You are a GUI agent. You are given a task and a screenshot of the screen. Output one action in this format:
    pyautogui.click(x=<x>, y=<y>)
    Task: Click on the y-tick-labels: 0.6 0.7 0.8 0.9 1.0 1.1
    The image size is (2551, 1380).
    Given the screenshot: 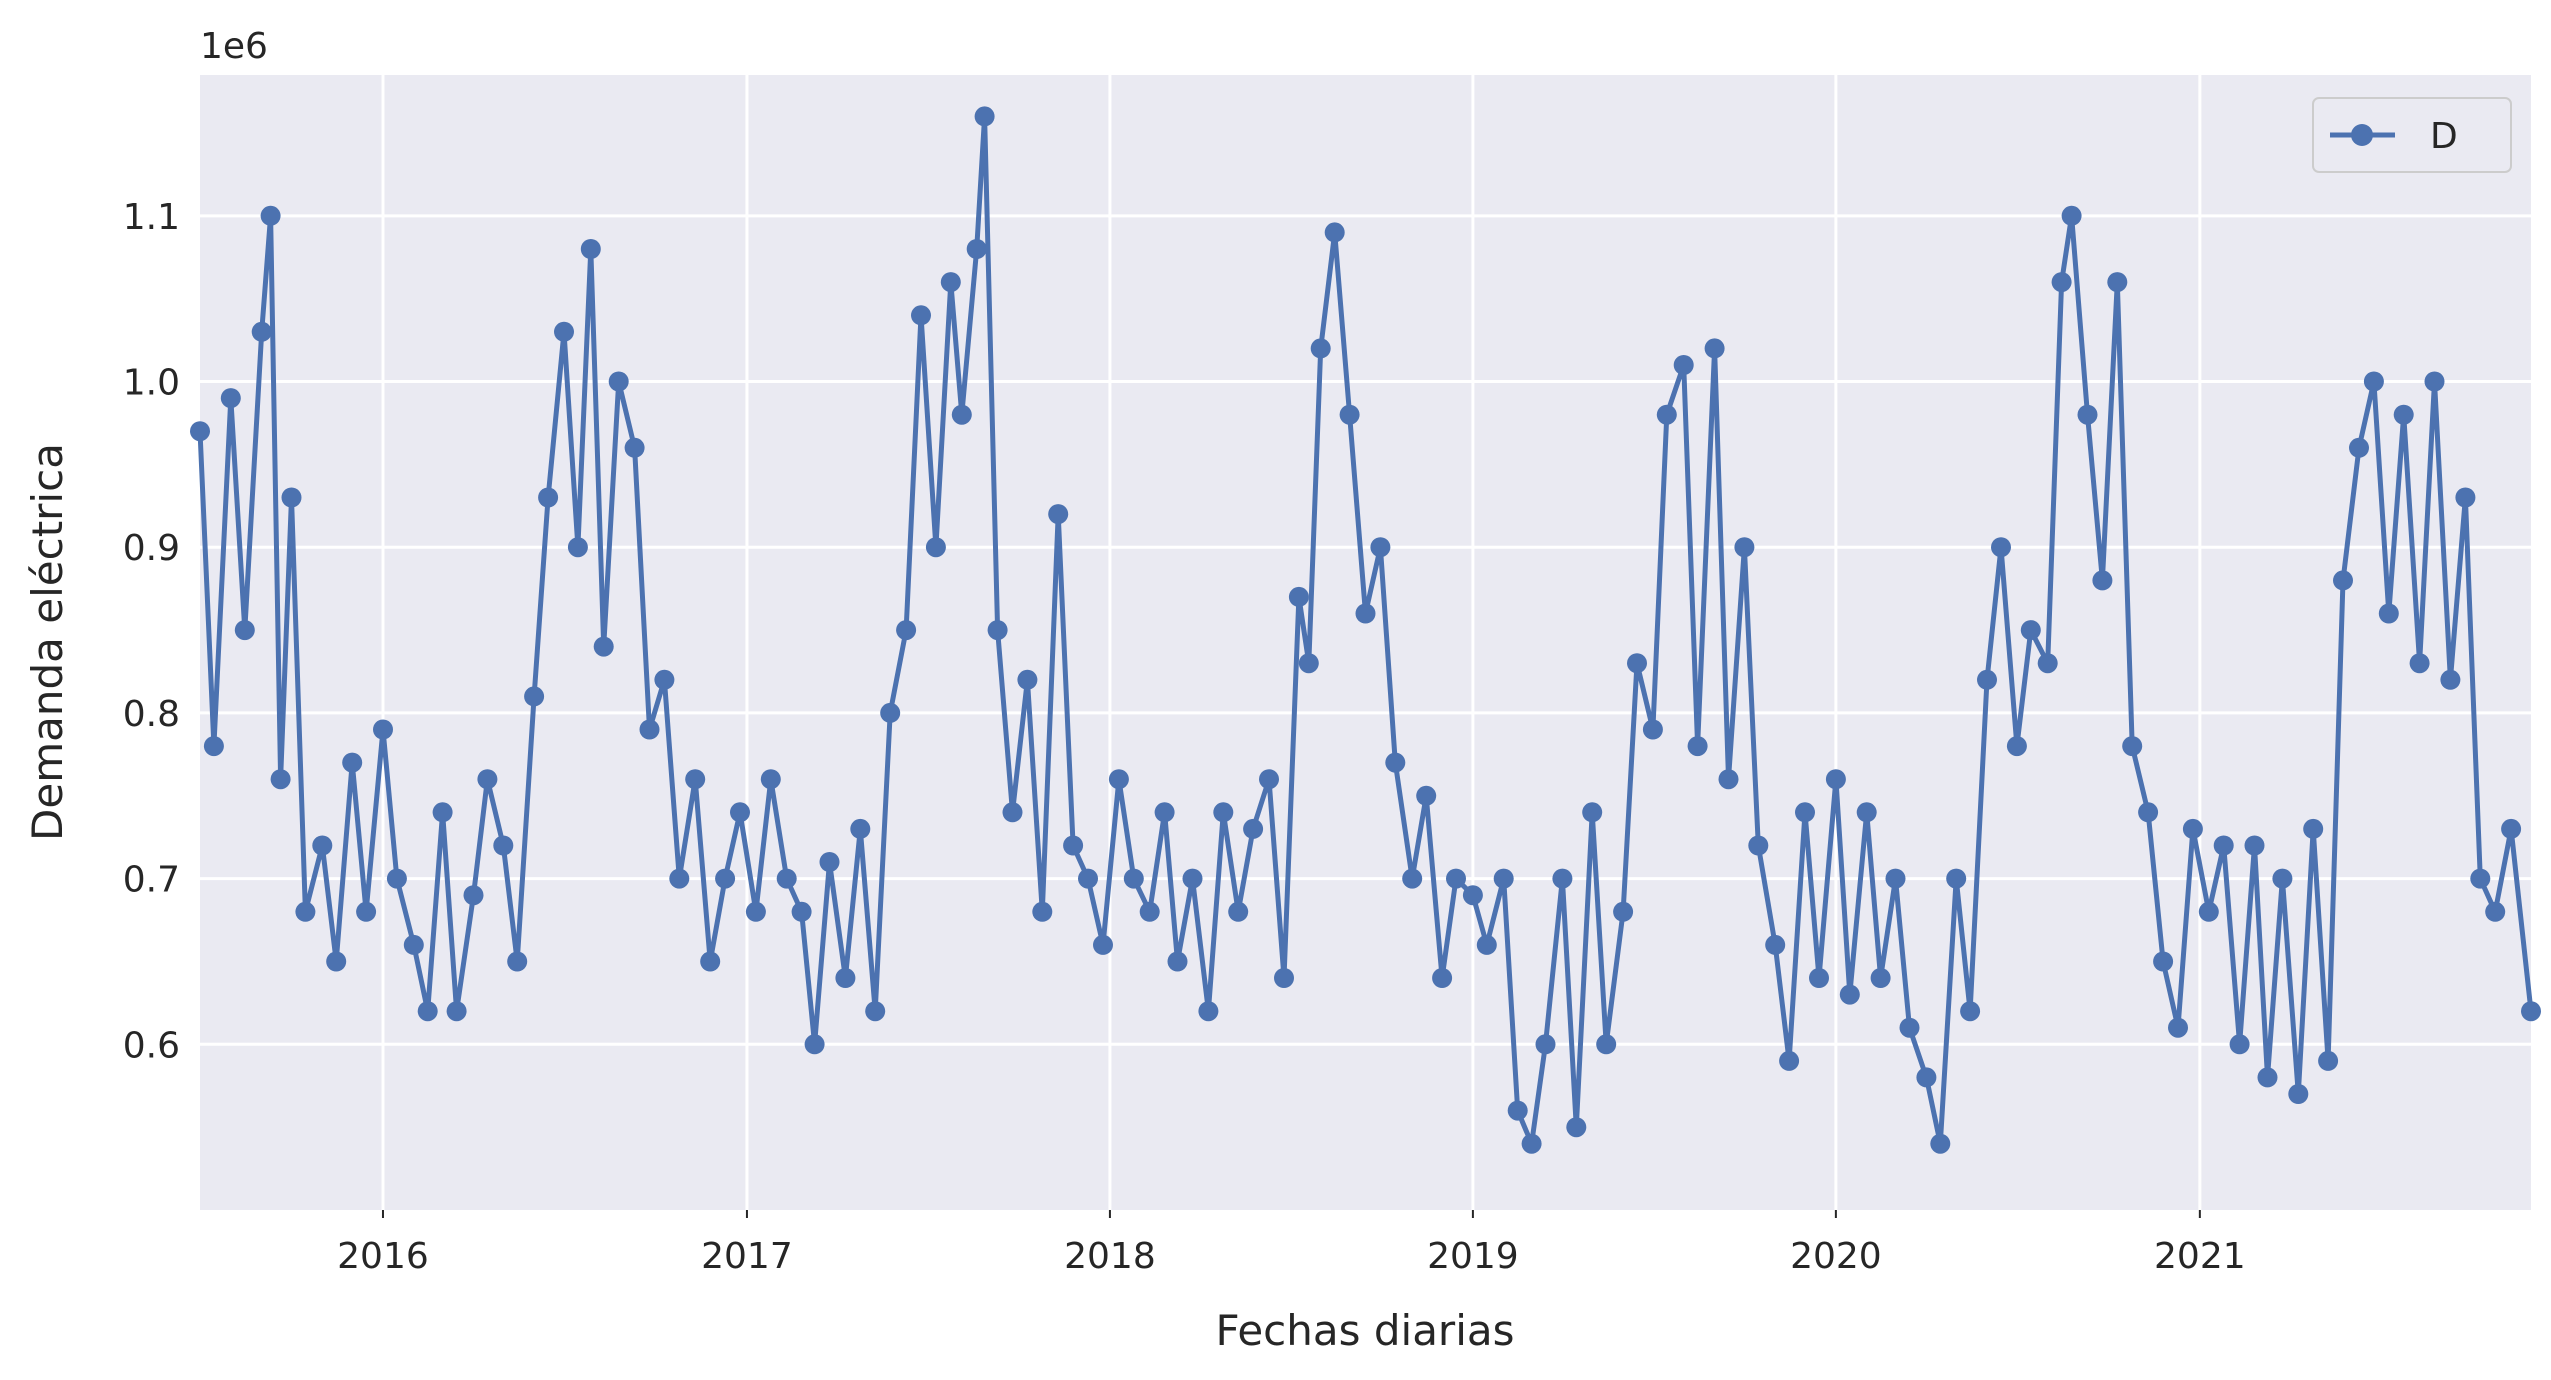 What is the action you would take?
    pyautogui.click(x=151, y=631)
    